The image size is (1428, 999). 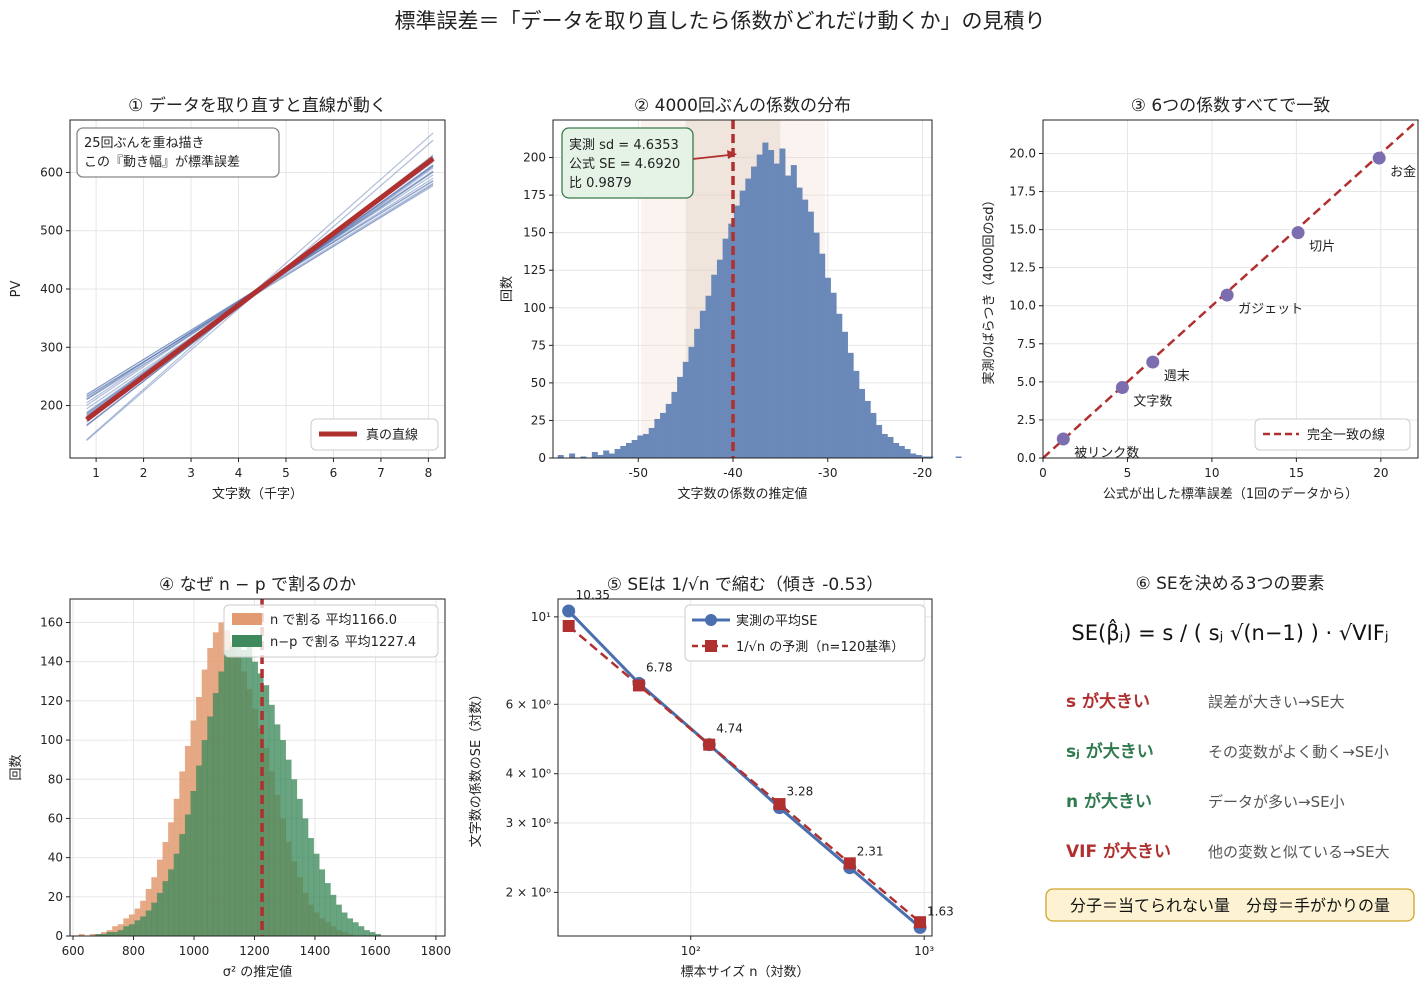 What do you see at coordinates (534, 270) in the screenshot?
I see `y-tick-label: 125` at bounding box center [534, 270].